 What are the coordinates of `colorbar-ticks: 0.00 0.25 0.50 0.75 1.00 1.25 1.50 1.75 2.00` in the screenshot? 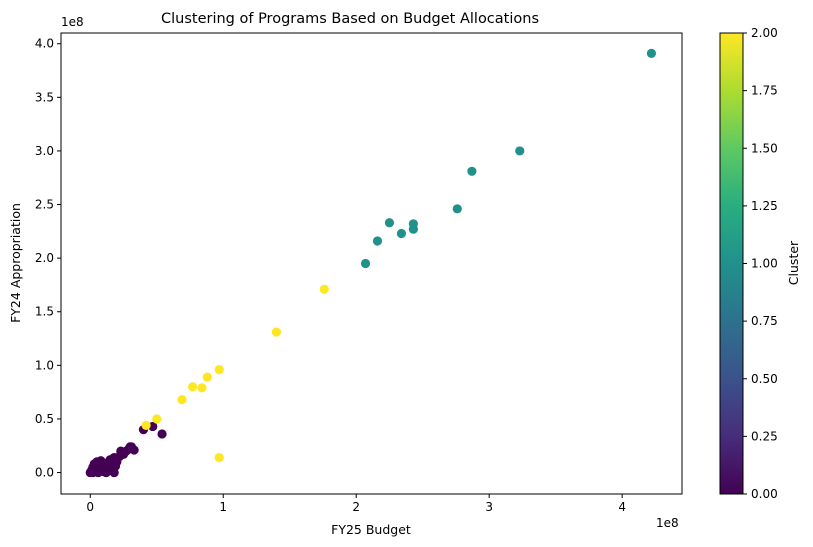 It's located at (760, 263).